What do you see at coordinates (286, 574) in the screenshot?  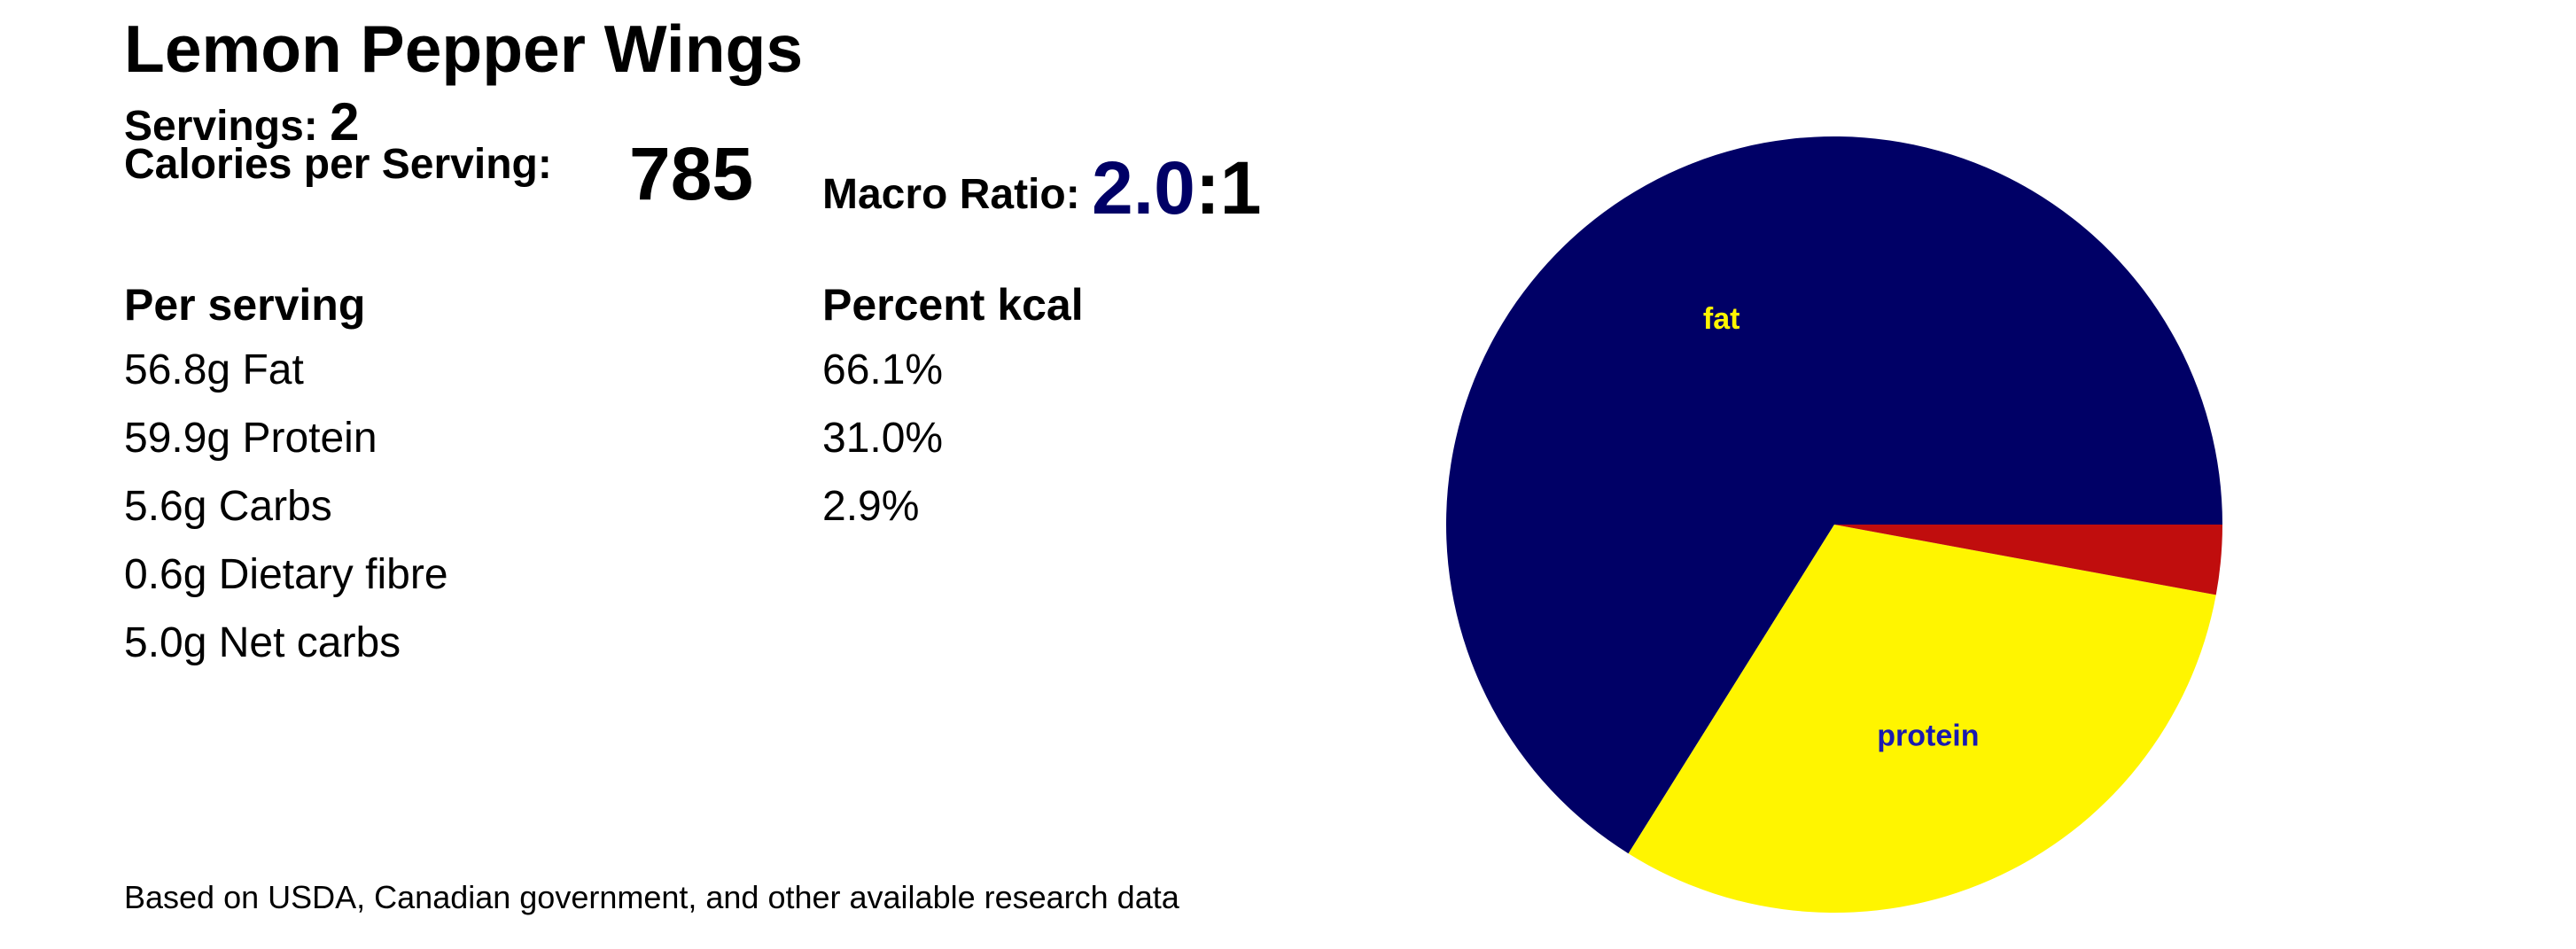 I see `per-serving-row-fibre: 0.6g Dietary fibre` at bounding box center [286, 574].